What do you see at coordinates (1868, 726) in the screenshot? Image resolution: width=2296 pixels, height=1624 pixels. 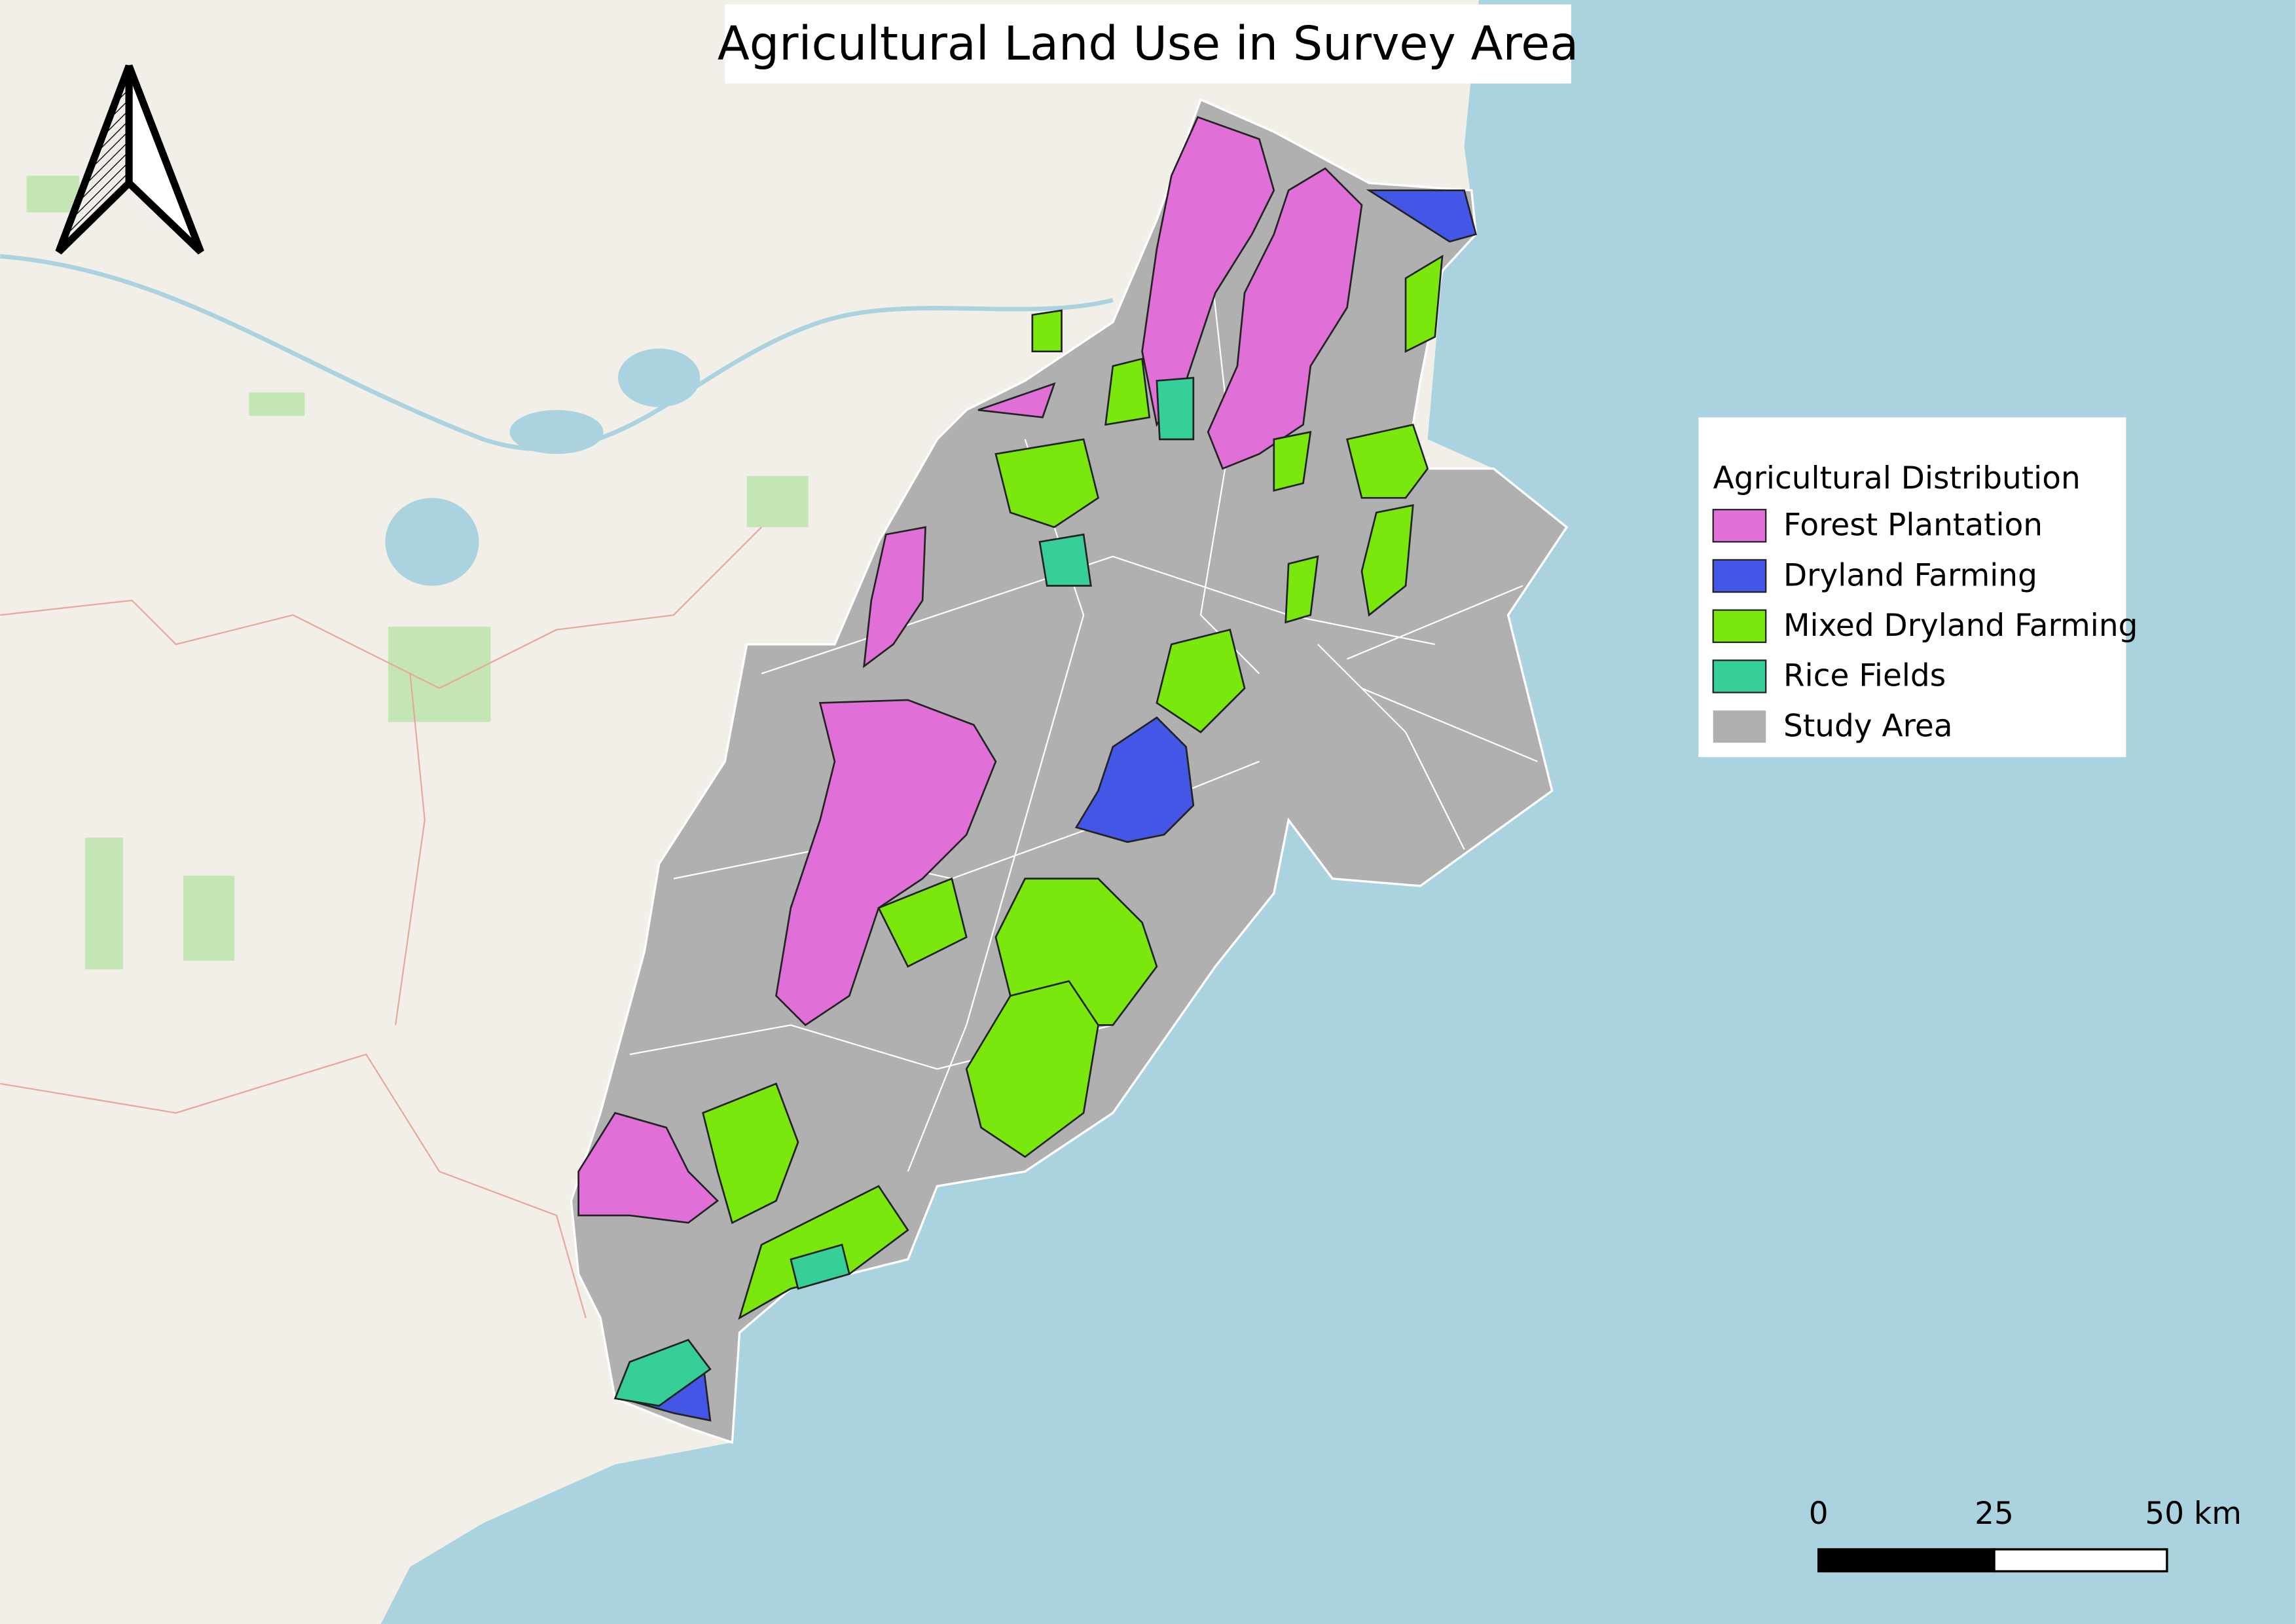 I see `legend-label: Study Area` at bounding box center [1868, 726].